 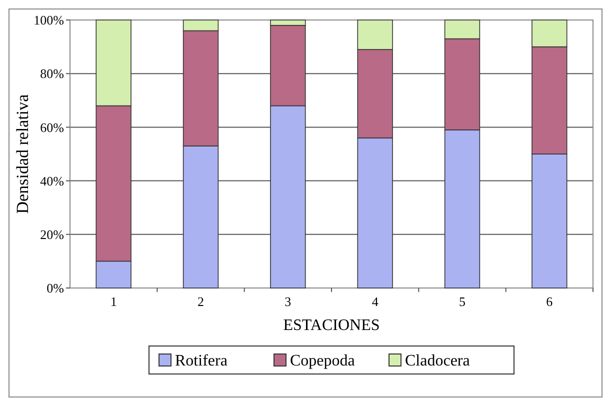 What do you see at coordinates (331, 325) in the screenshot?
I see `x-axis-title: ESTACIONES` at bounding box center [331, 325].